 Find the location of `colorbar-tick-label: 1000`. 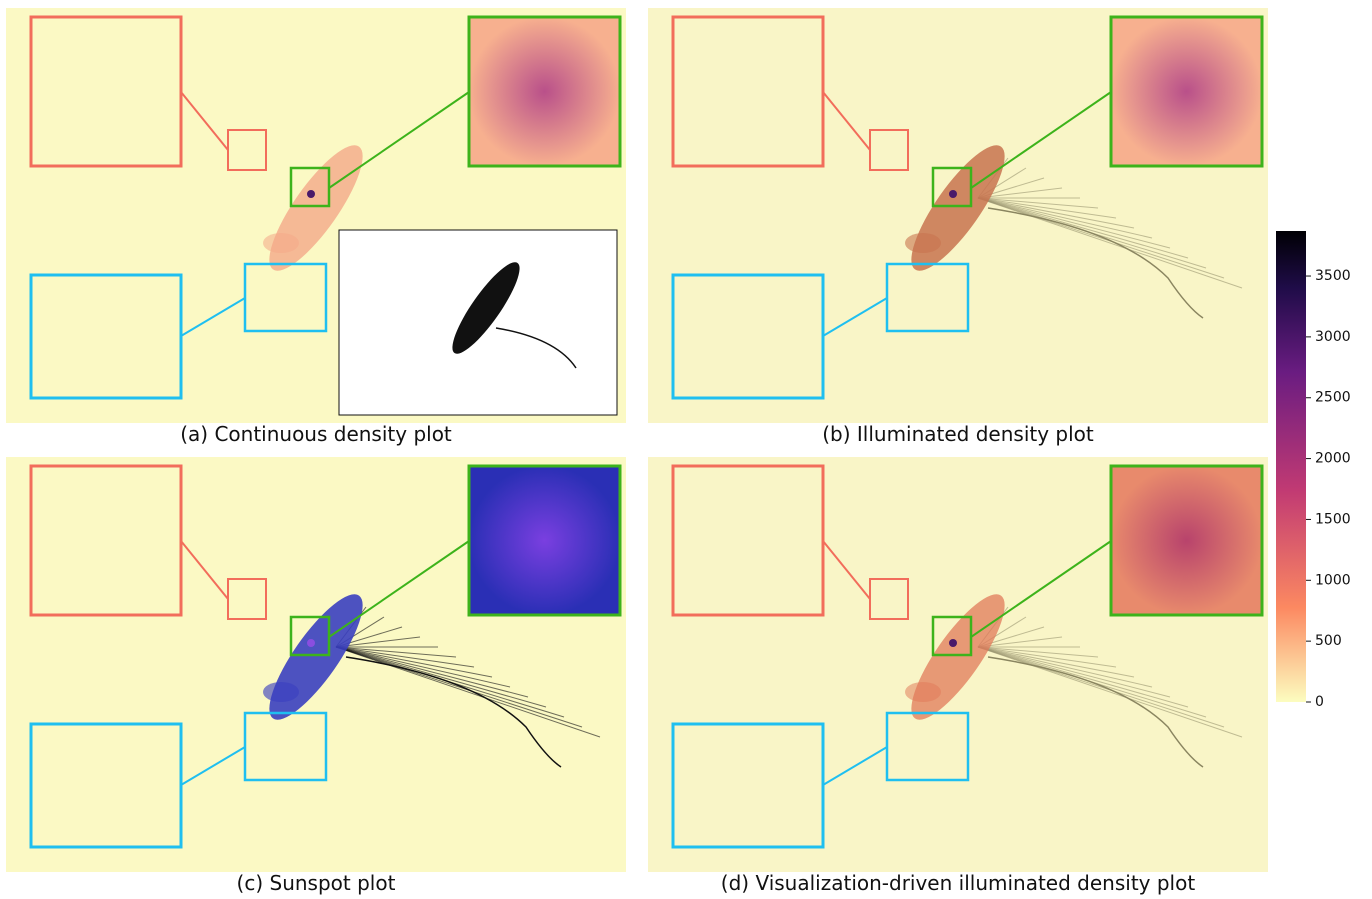

colorbar-tick-label: 1000 is located at coordinates (1333, 580).